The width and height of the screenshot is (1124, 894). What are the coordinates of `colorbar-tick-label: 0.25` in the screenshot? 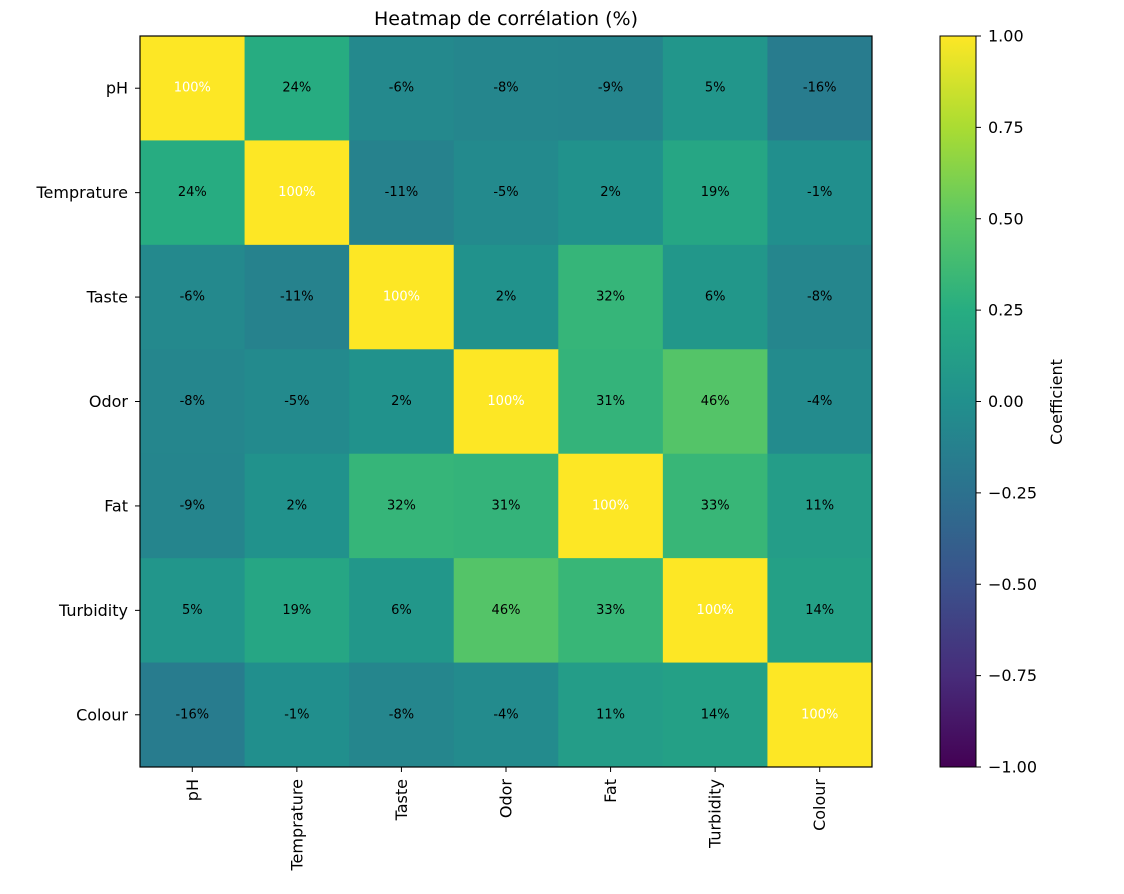 It's located at (1006, 310).